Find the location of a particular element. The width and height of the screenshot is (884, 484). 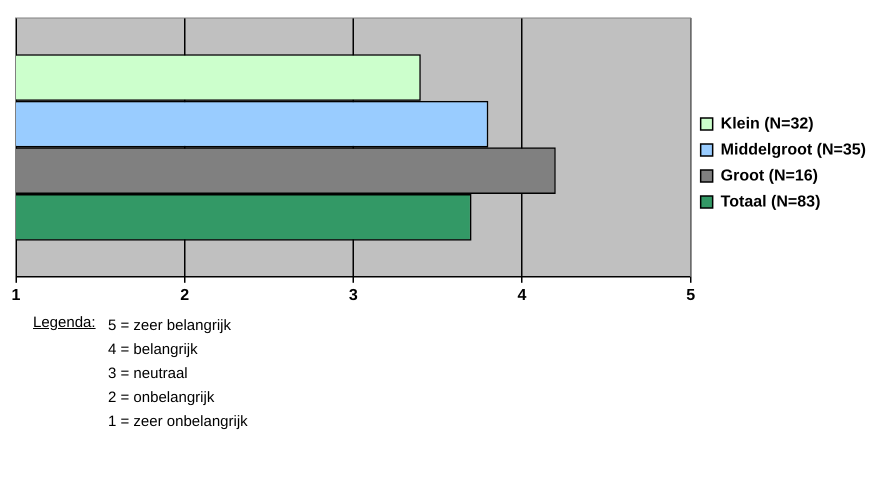

text: Legenda: is located at coordinates (65, 323).